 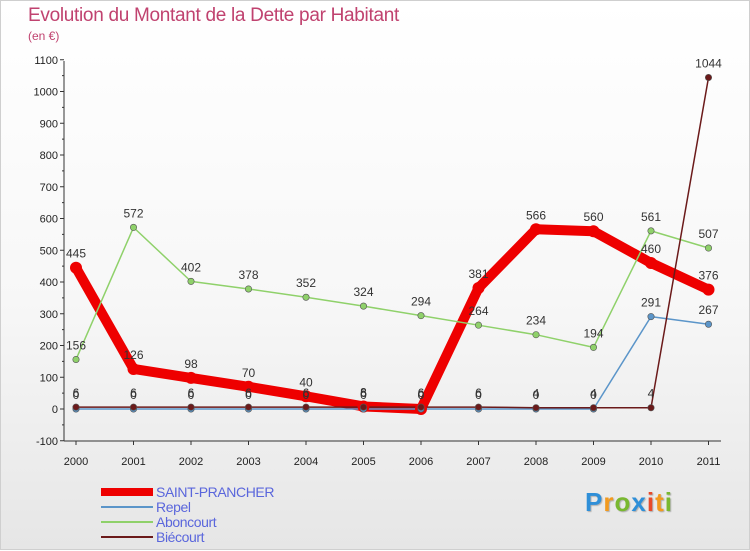 What do you see at coordinates (191, 267) in the screenshot?
I see `data-label: 402` at bounding box center [191, 267].